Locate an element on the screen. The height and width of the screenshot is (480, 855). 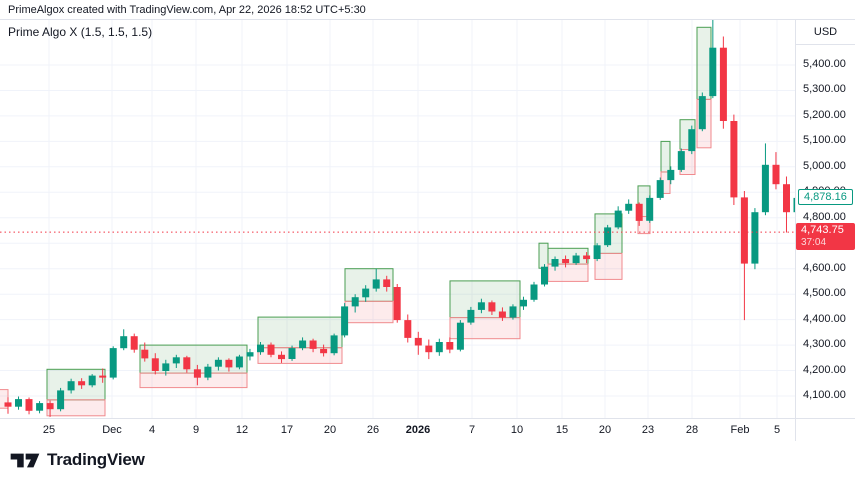
time-tick-label: 9 is located at coordinates (196, 430).